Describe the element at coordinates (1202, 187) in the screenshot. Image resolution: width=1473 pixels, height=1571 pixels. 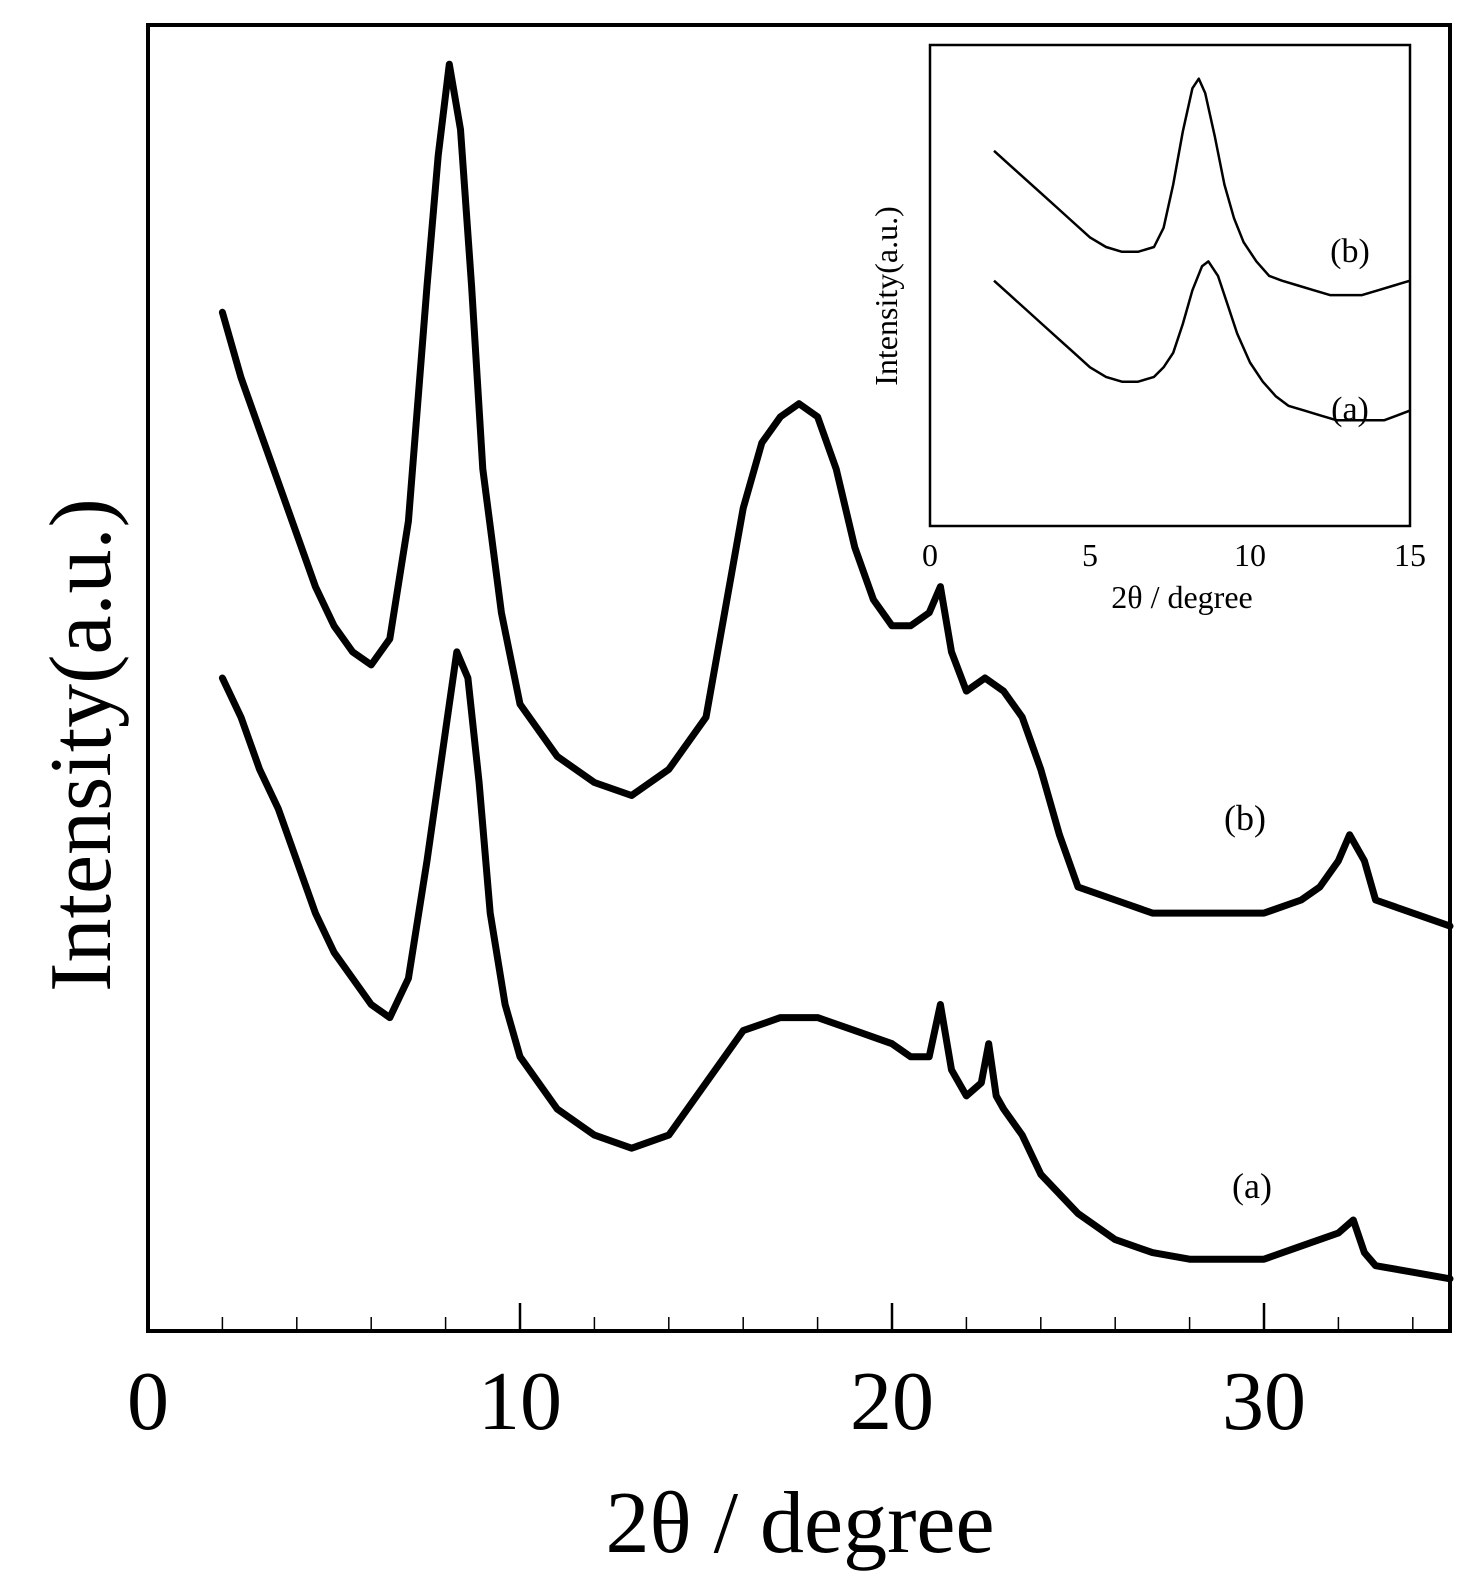
I see `inset-series-line-b` at that location.